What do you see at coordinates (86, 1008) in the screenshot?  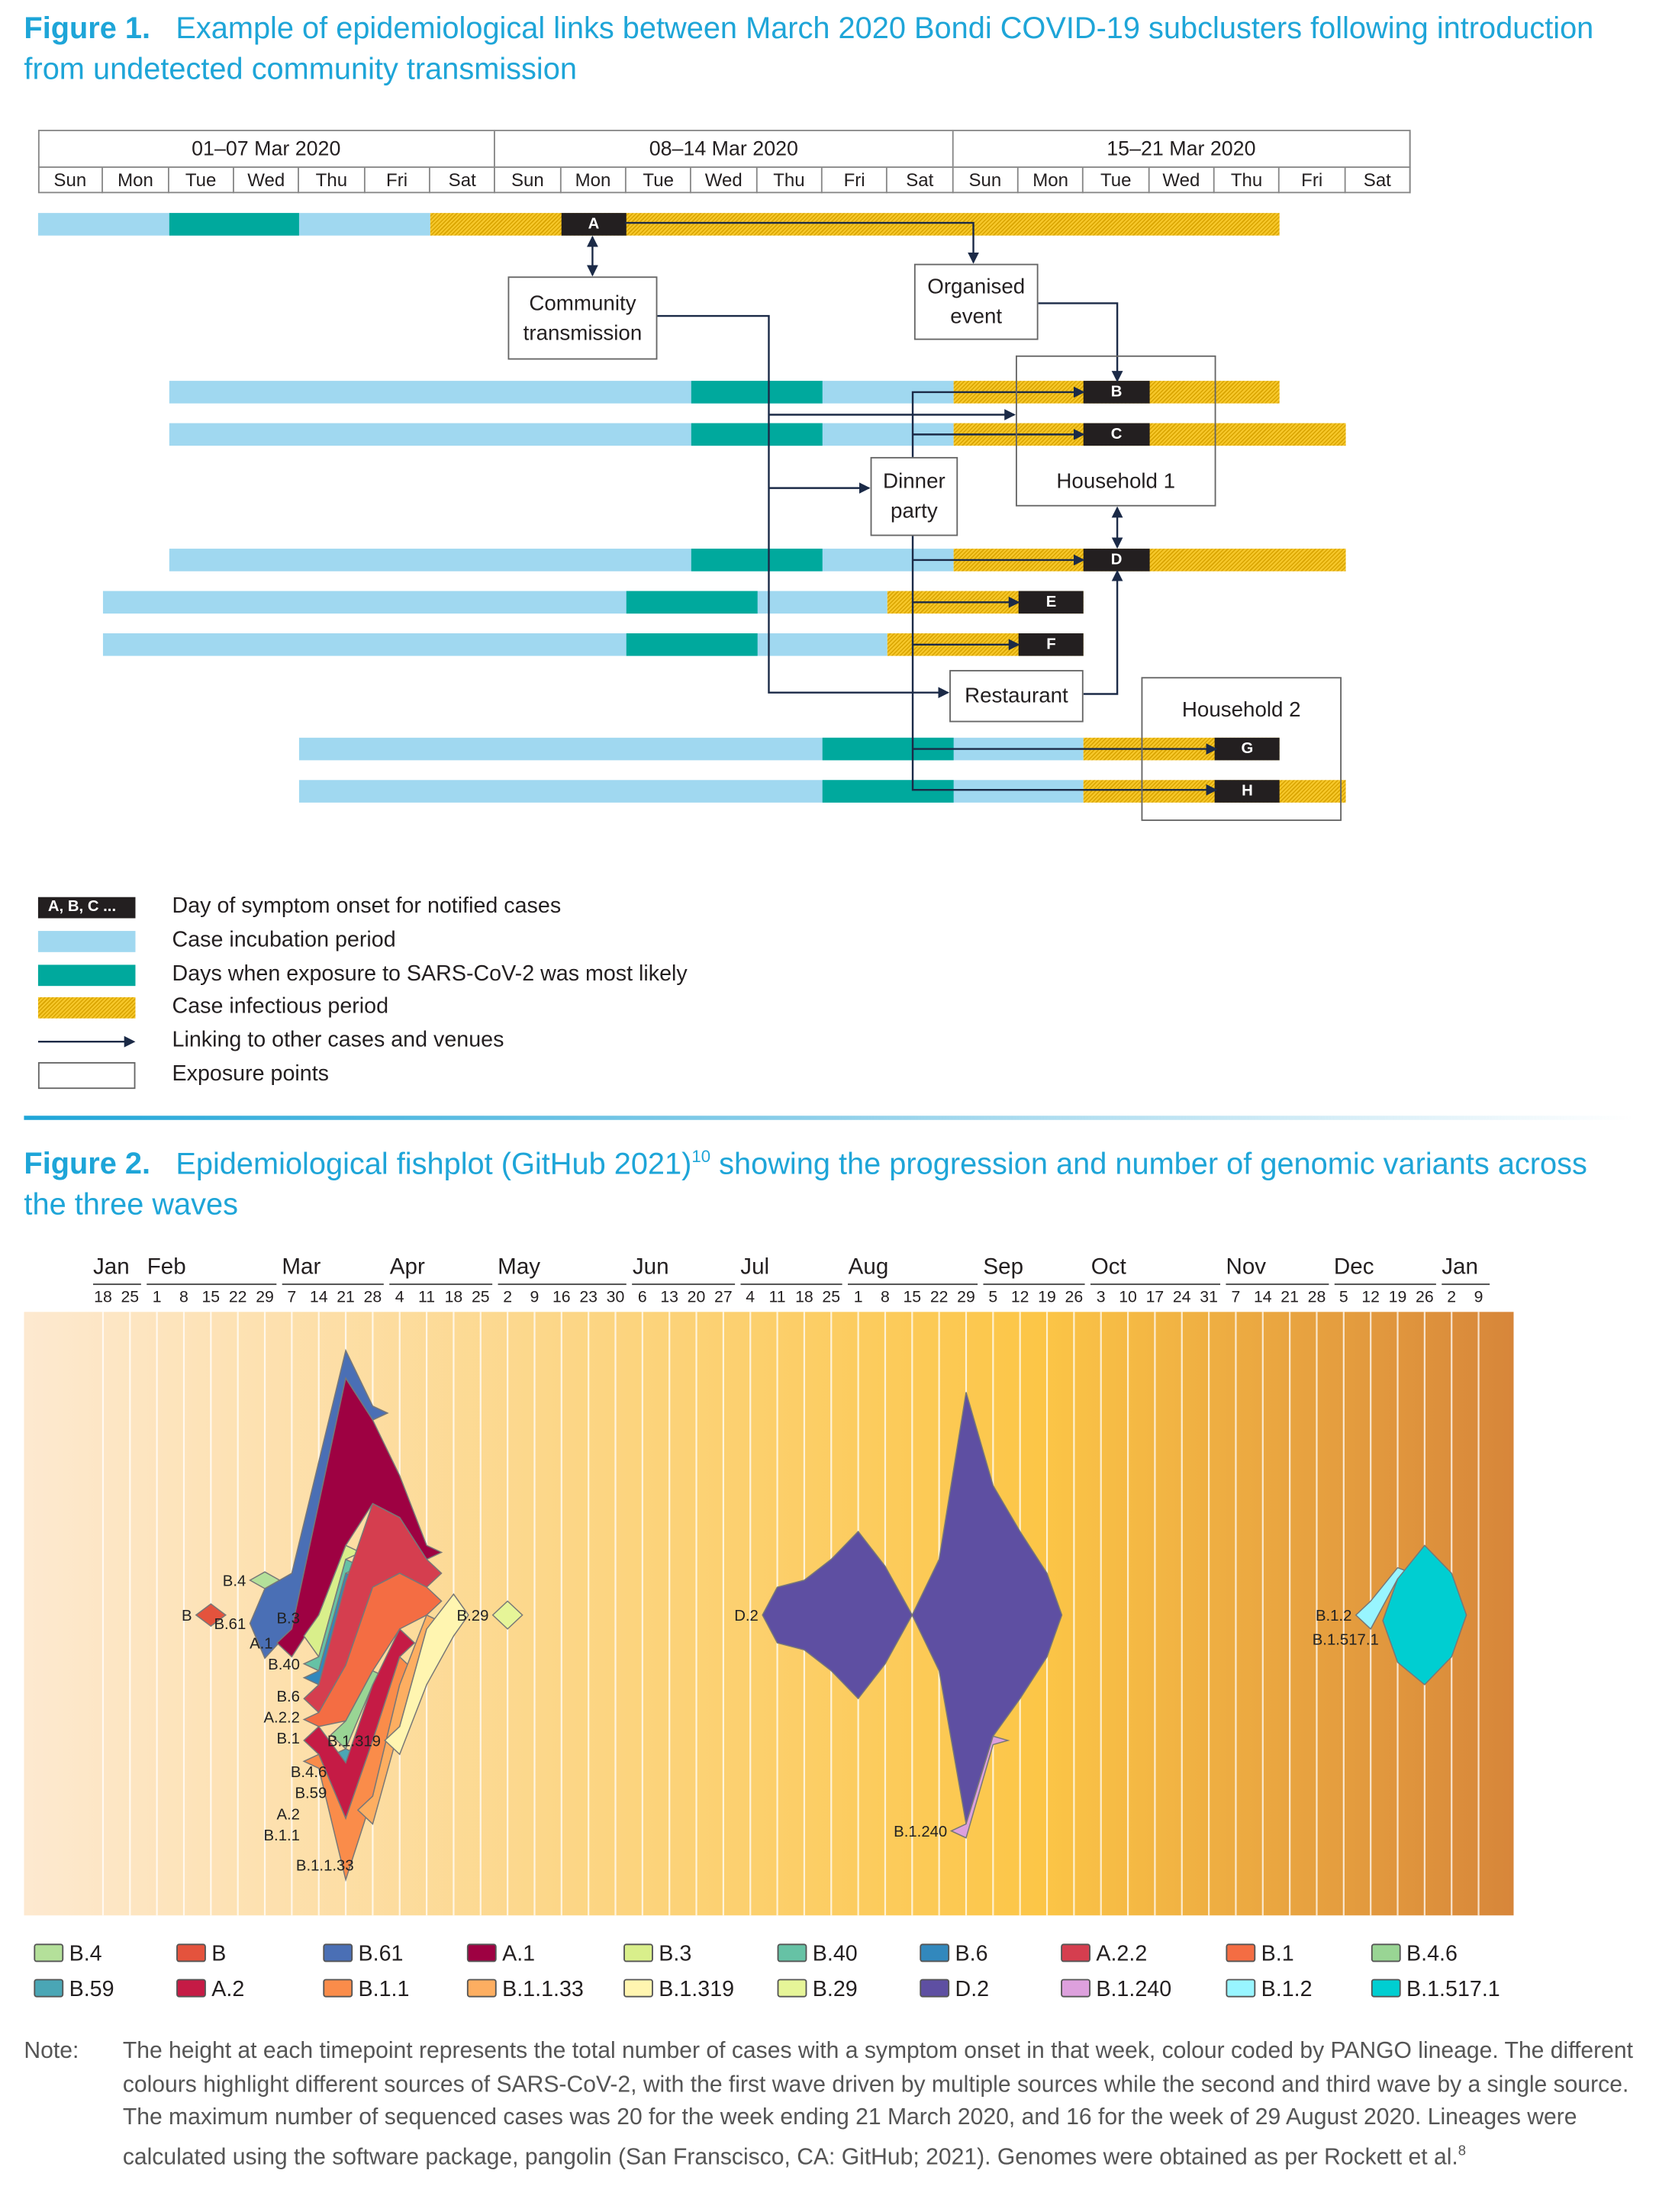 I see `legend-swatch-inf` at bounding box center [86, 1008].